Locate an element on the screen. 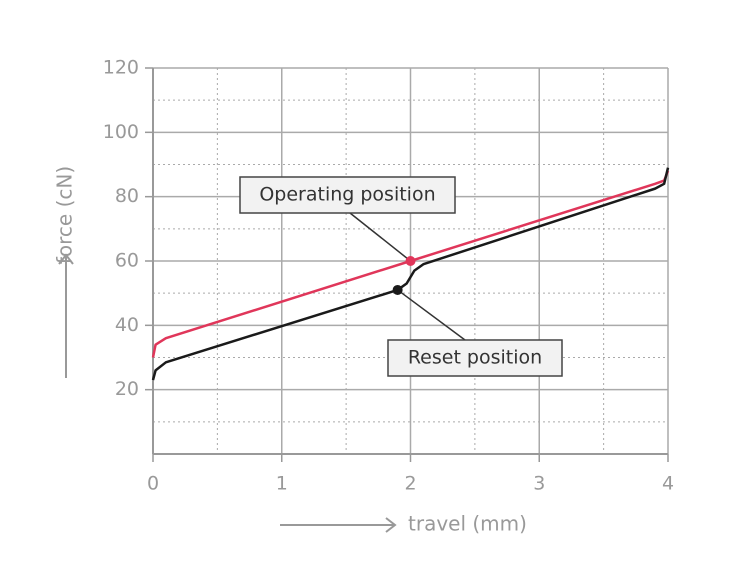  x-tick-label: 3 is located at coordinates (539, 484).